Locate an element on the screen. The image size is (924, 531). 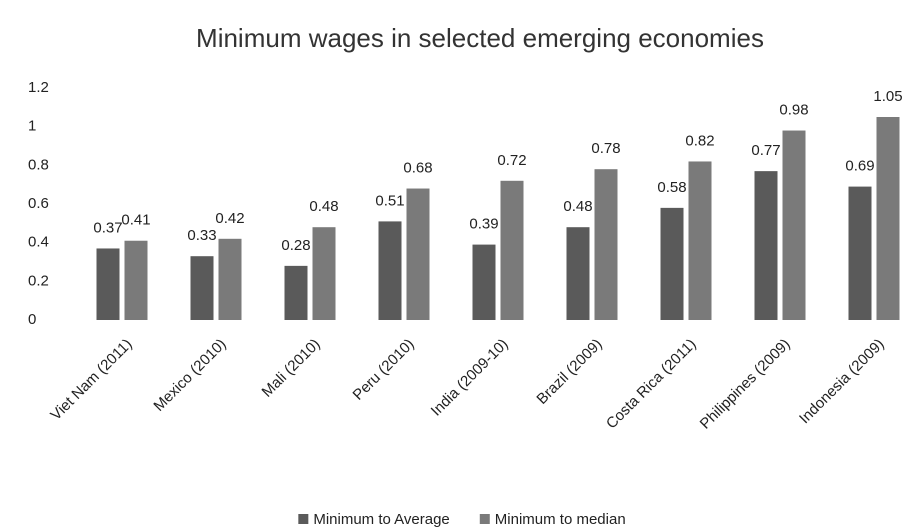
x-tick-label: India (2009-10) is located at coordinates (470, 378).